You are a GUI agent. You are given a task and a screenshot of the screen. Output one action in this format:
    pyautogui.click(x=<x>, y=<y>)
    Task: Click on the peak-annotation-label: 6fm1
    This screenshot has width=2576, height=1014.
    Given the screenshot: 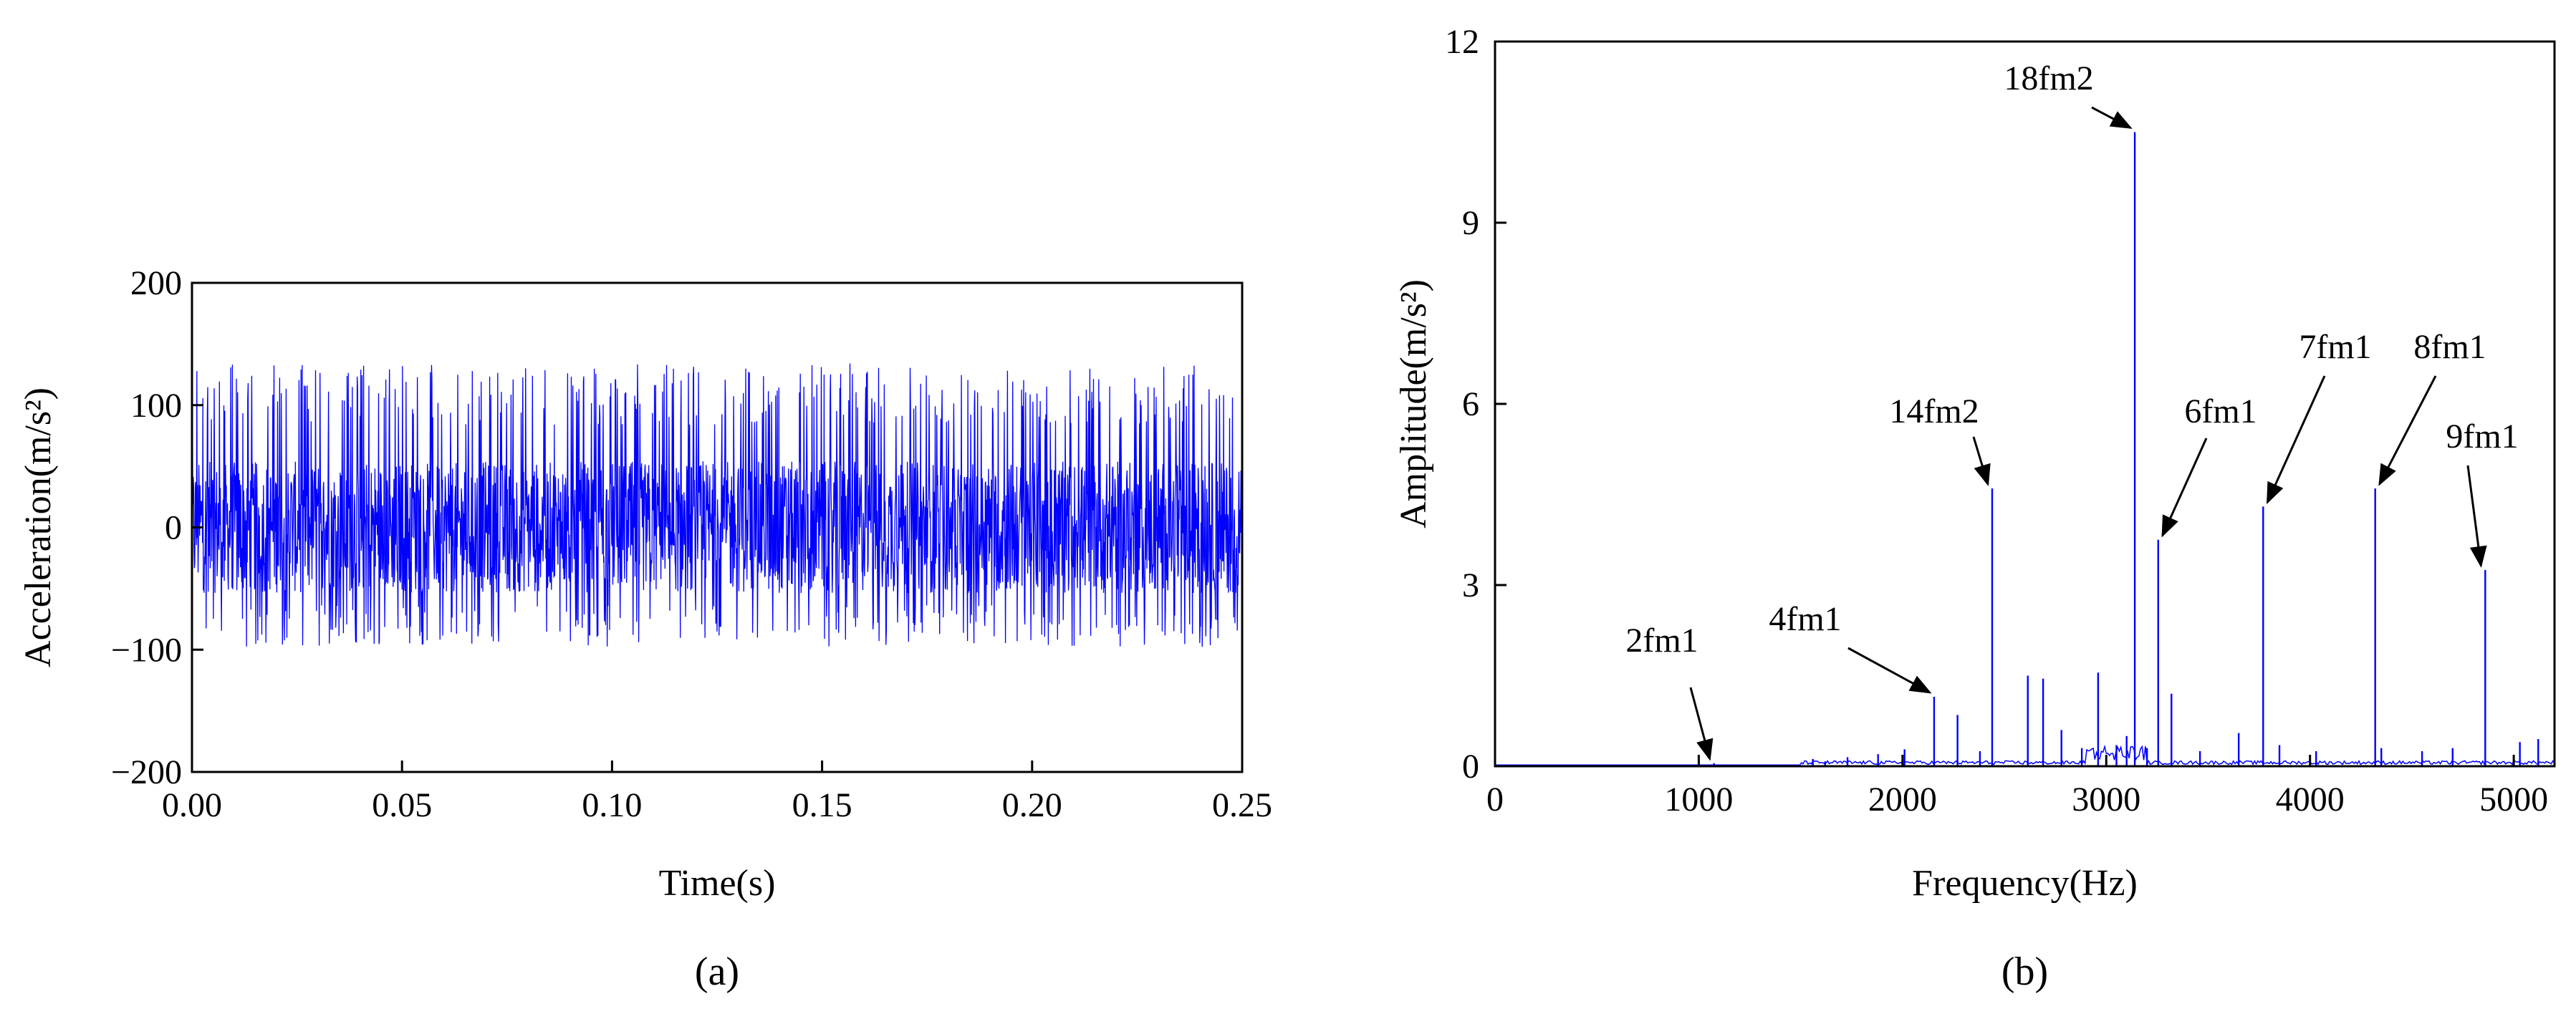 What is the action you would take?
    pyautogui.click(x=2221, y=411)
    